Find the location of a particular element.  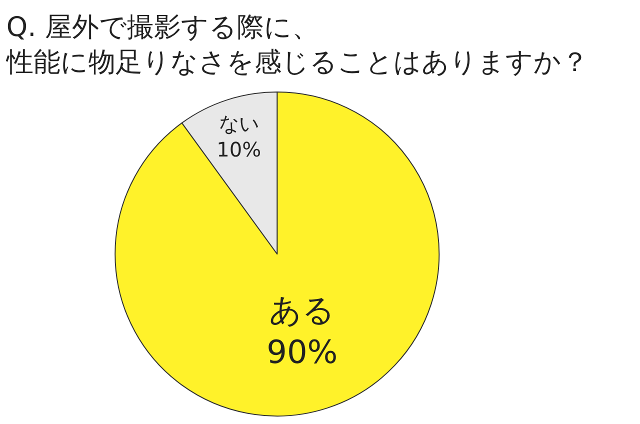

slice-label: ある is located at coordinates (302, 310).